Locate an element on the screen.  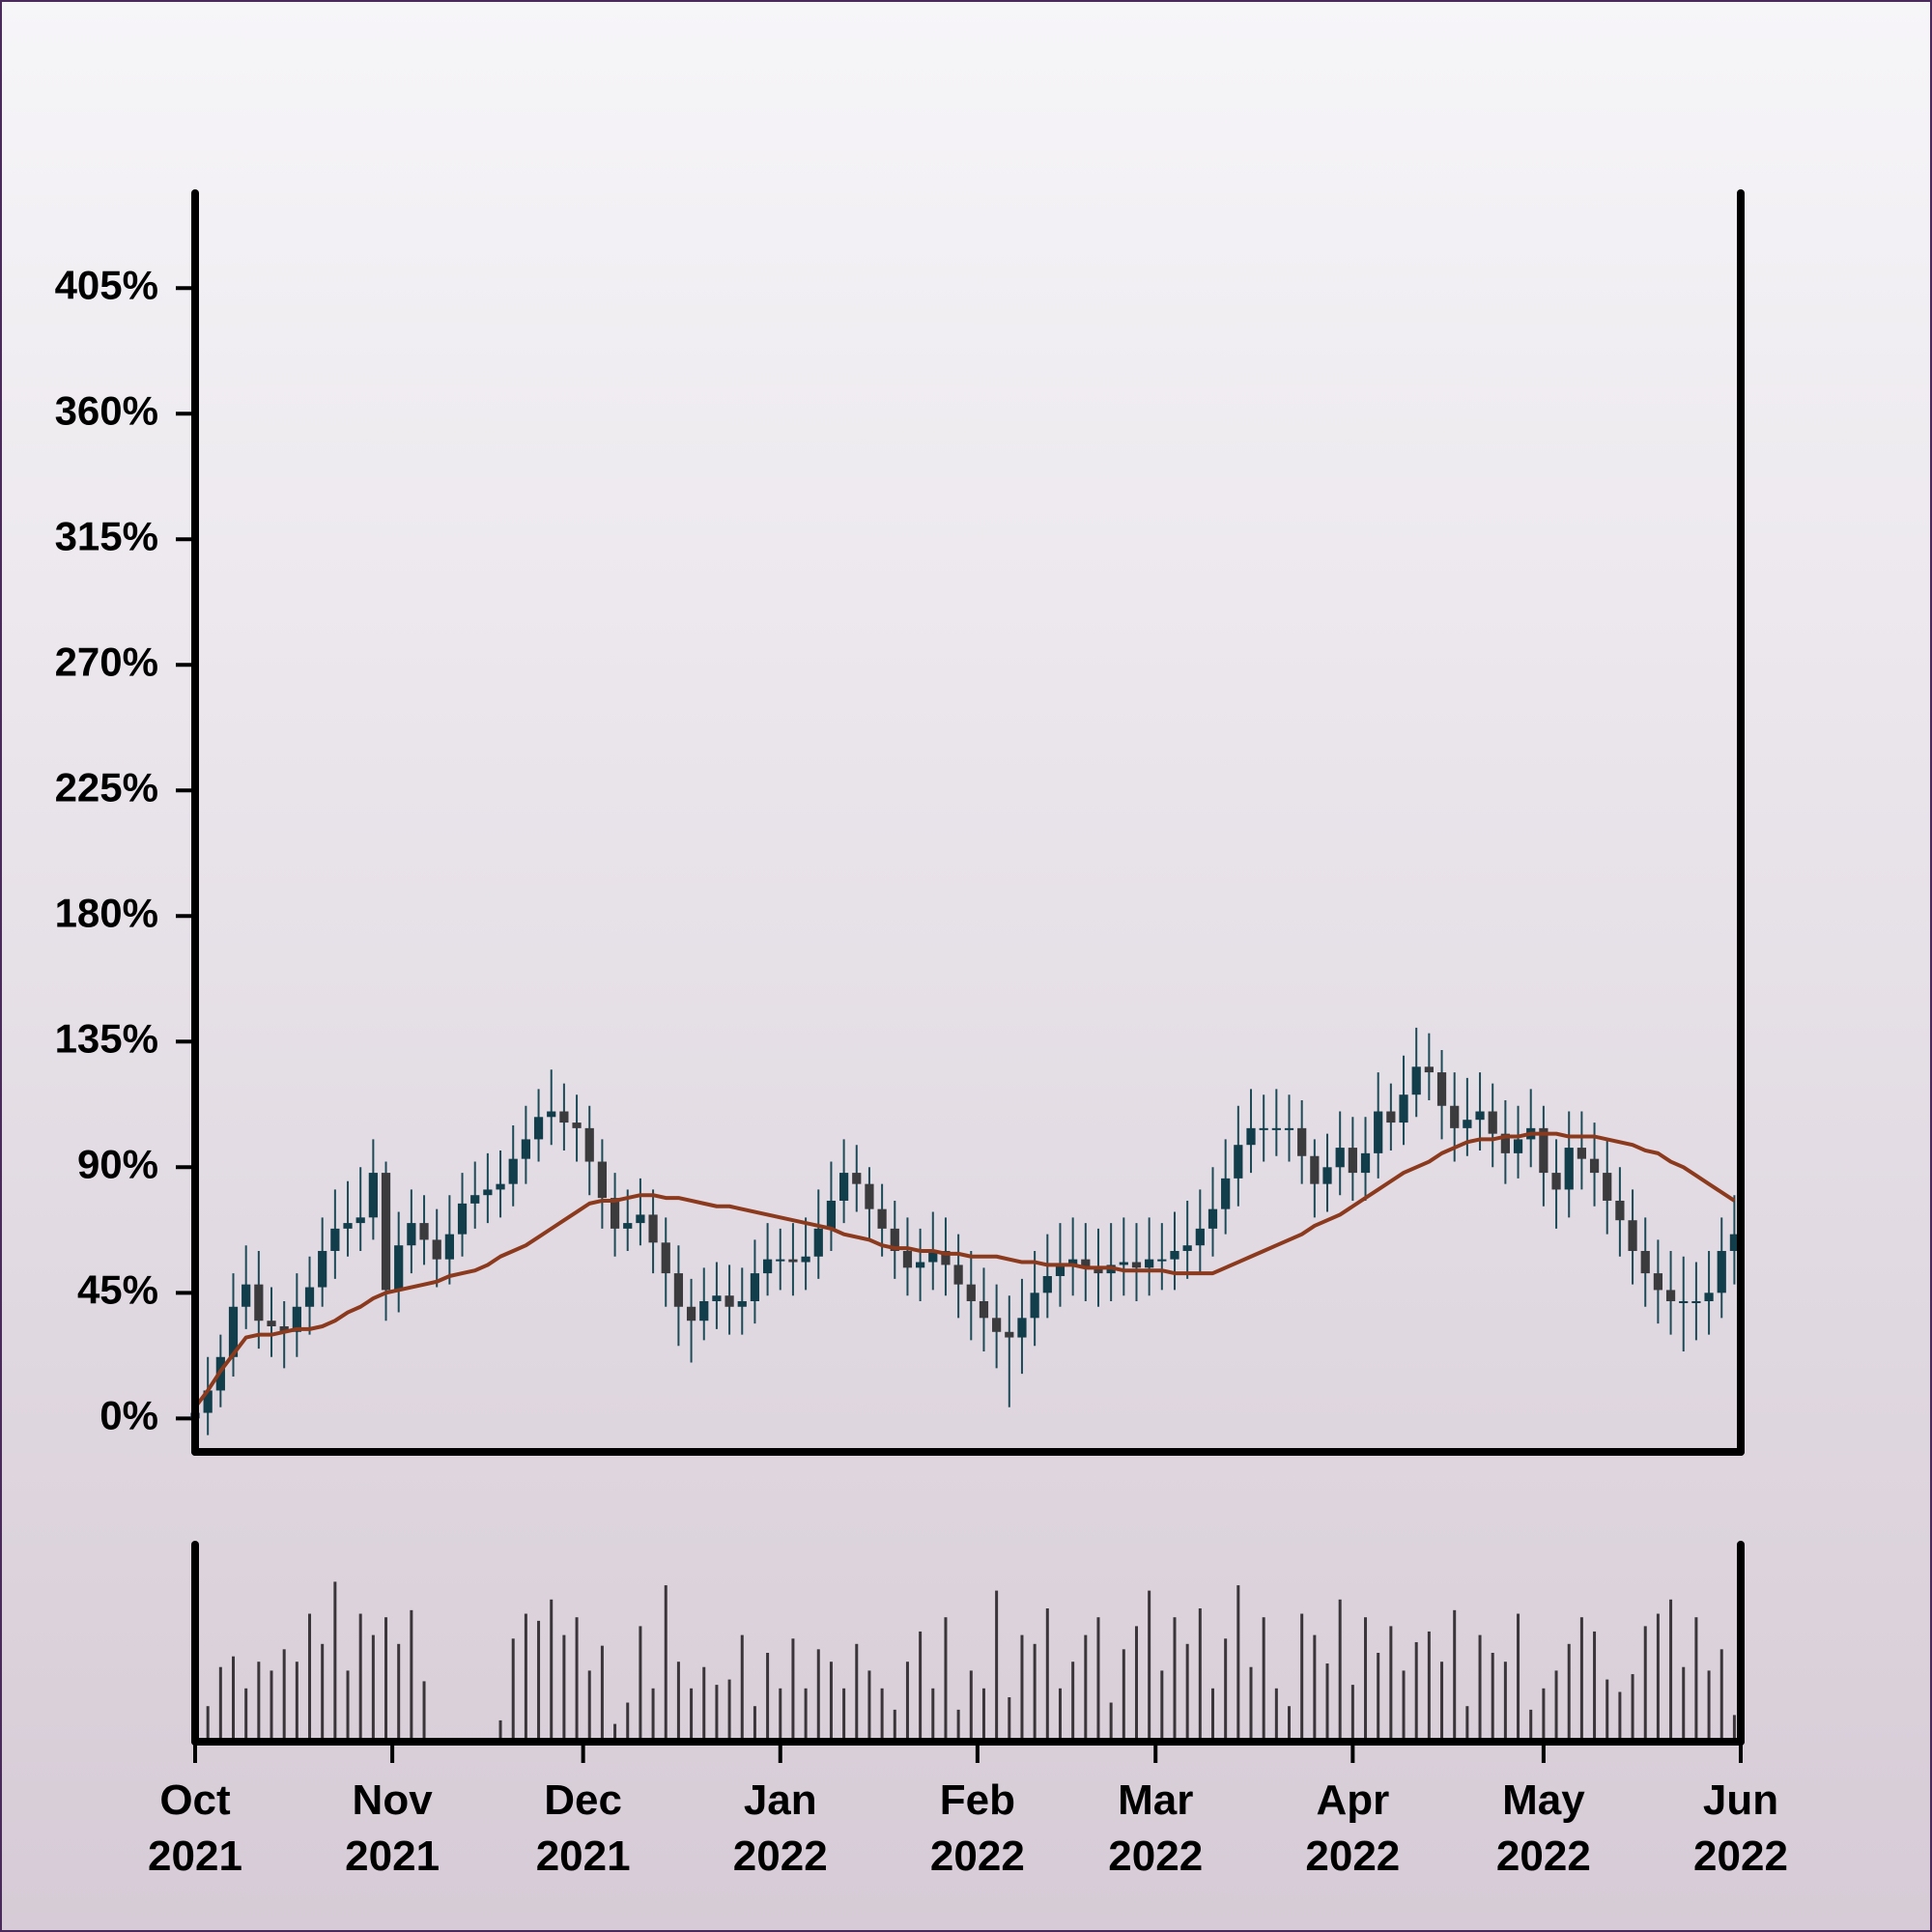
y-tick-label: 225% is located at coordinates (106, 787).